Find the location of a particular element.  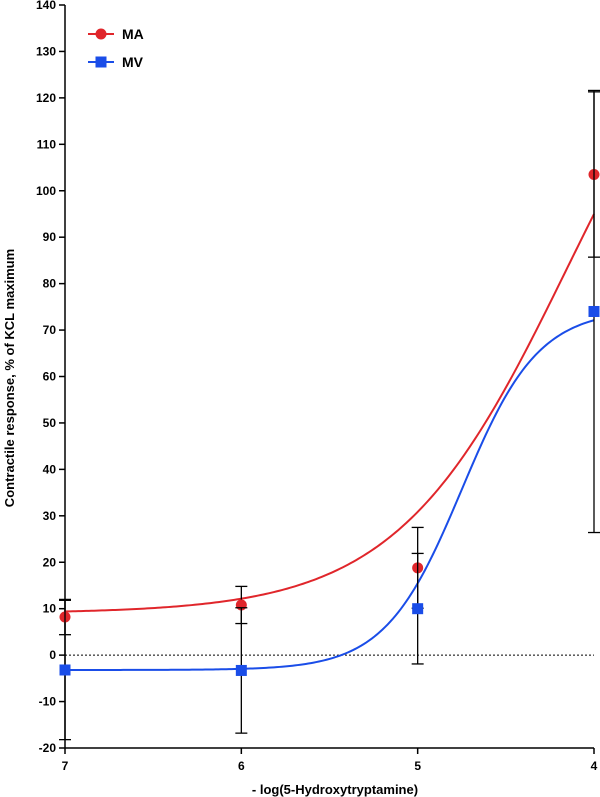

y-tick-label: 0 is located at coordinates (52, 655).